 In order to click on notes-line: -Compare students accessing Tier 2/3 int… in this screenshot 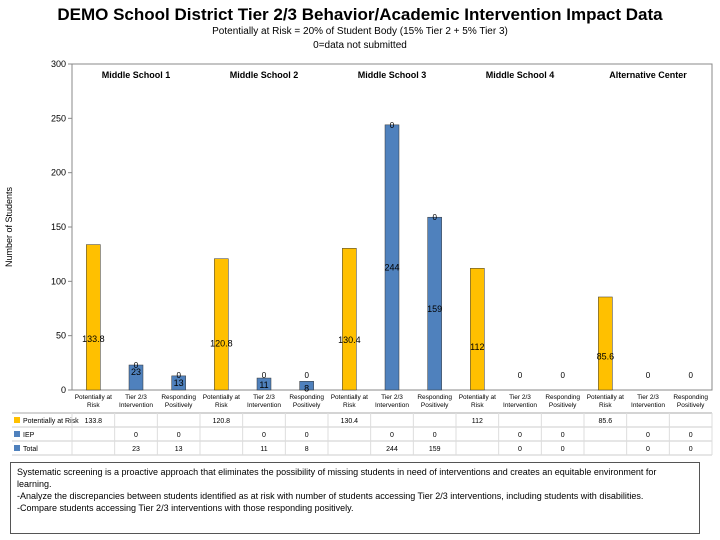, I will do `click(185, 508)`.